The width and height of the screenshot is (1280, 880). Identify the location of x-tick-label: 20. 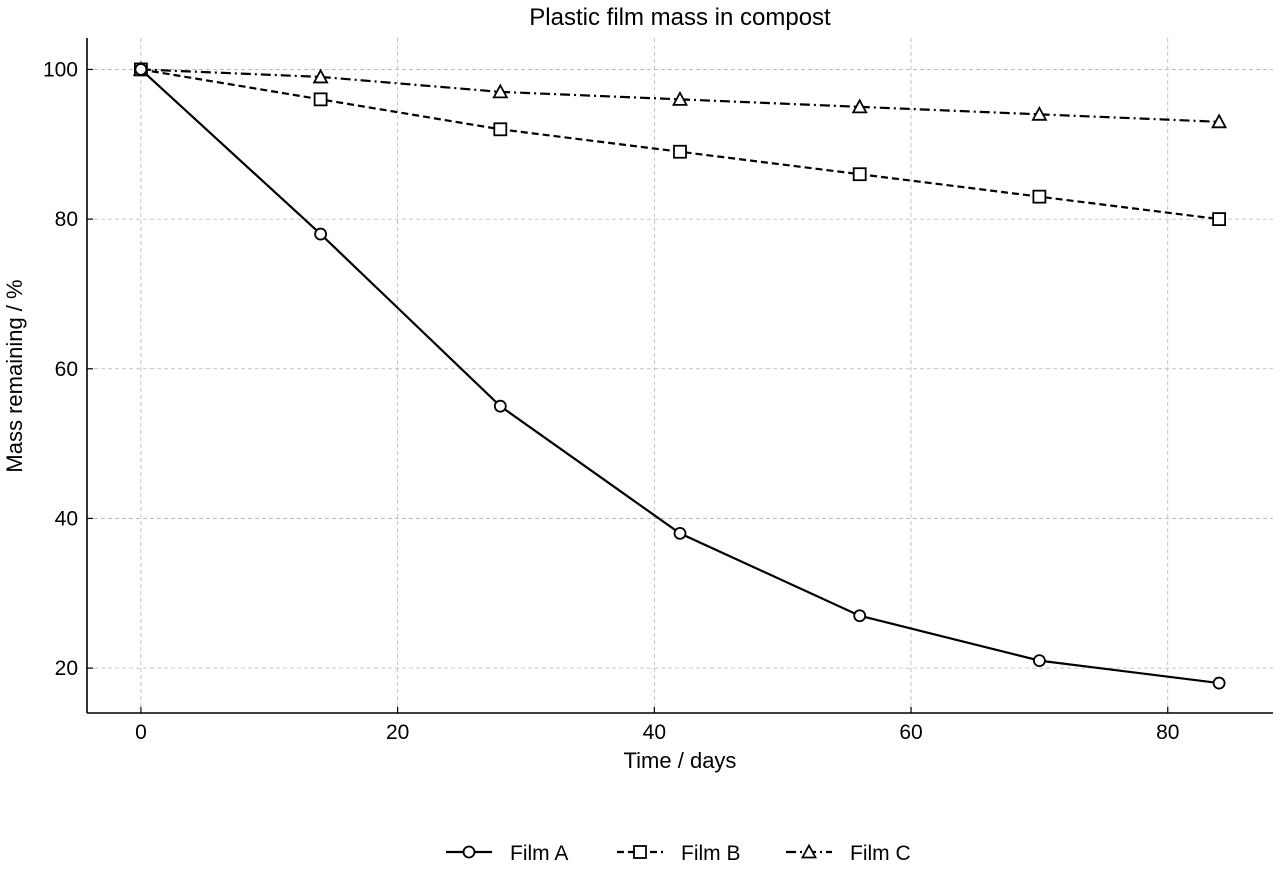
(397, 732).